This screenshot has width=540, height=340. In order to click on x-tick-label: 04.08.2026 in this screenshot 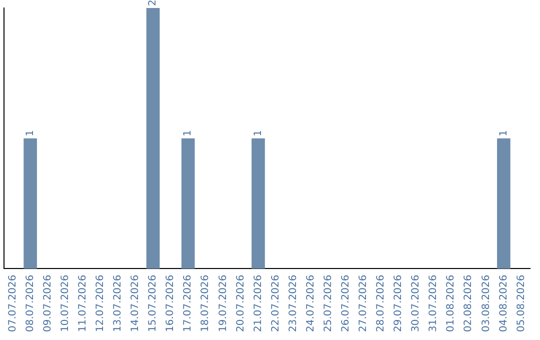, I will do `click(504, 303)`.